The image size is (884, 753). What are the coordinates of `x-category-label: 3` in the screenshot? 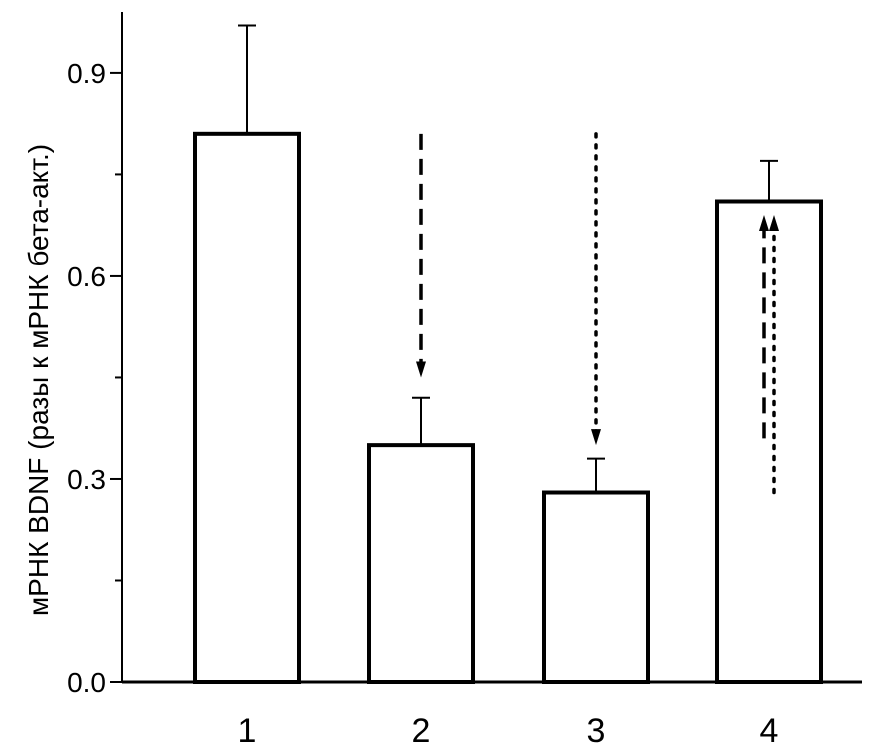 It's located at (596, 731).